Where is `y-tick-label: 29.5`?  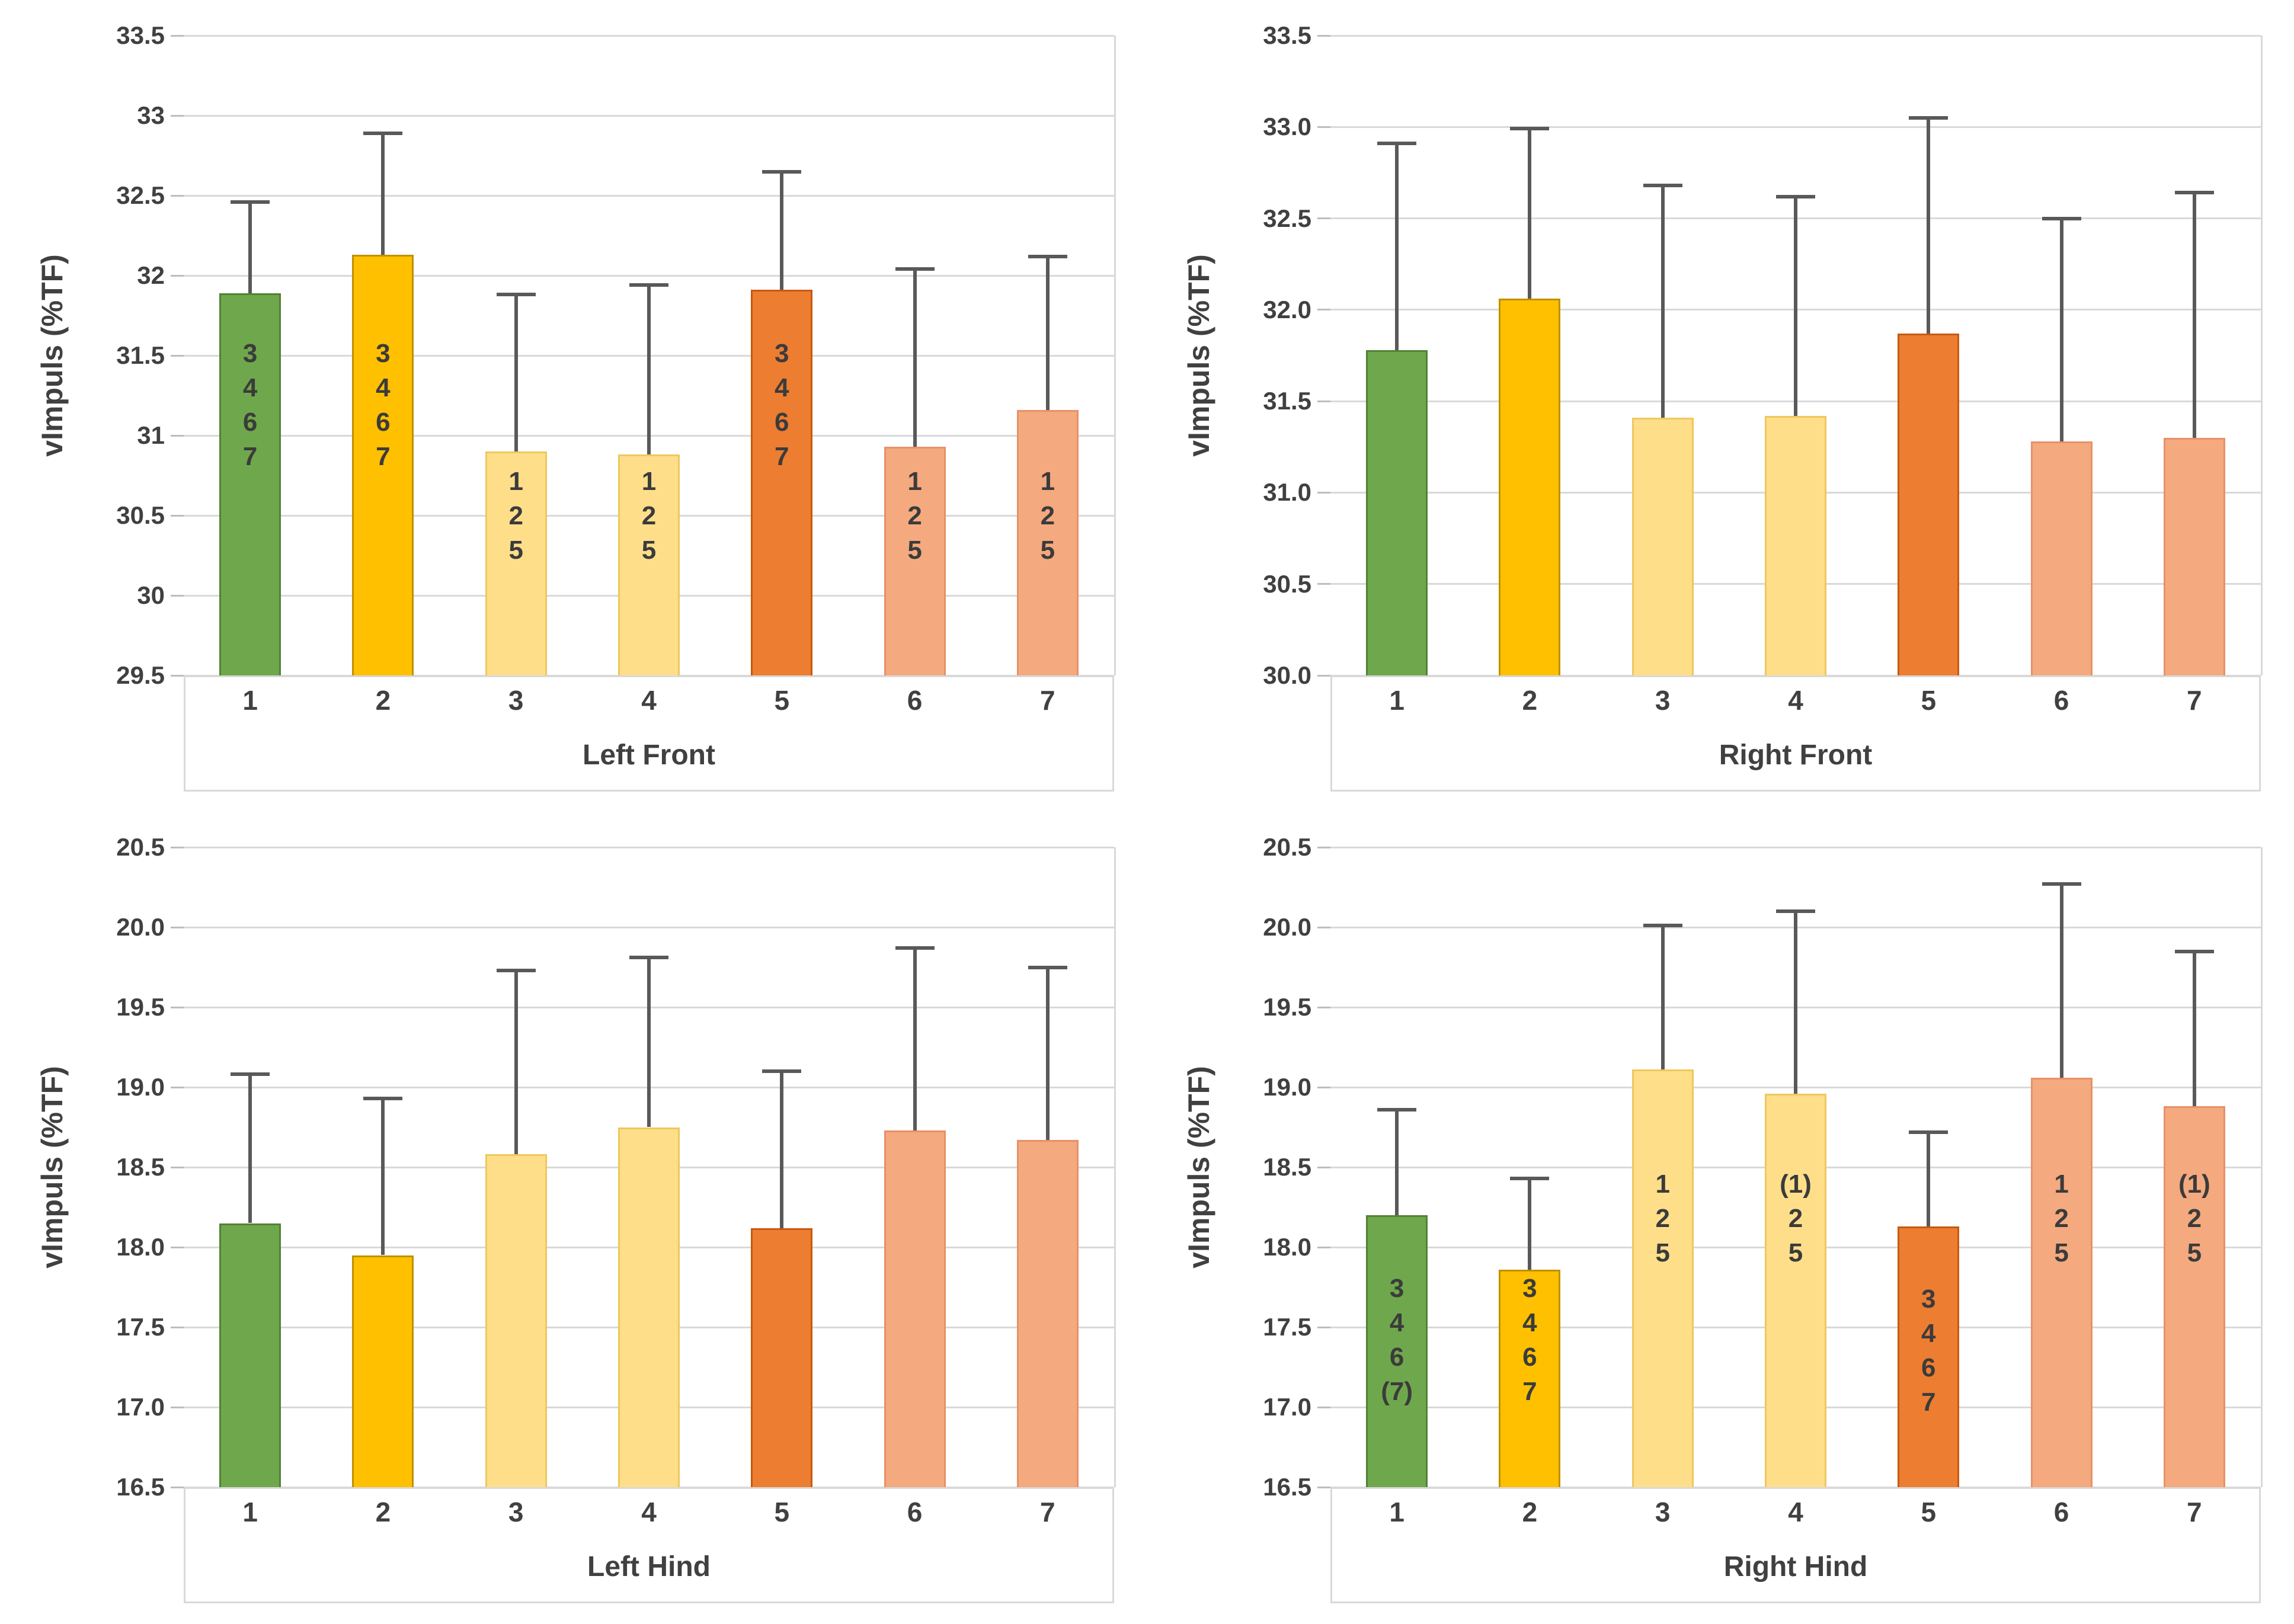 y-tick-label: 29.5 is located at coordinates (140, 675).